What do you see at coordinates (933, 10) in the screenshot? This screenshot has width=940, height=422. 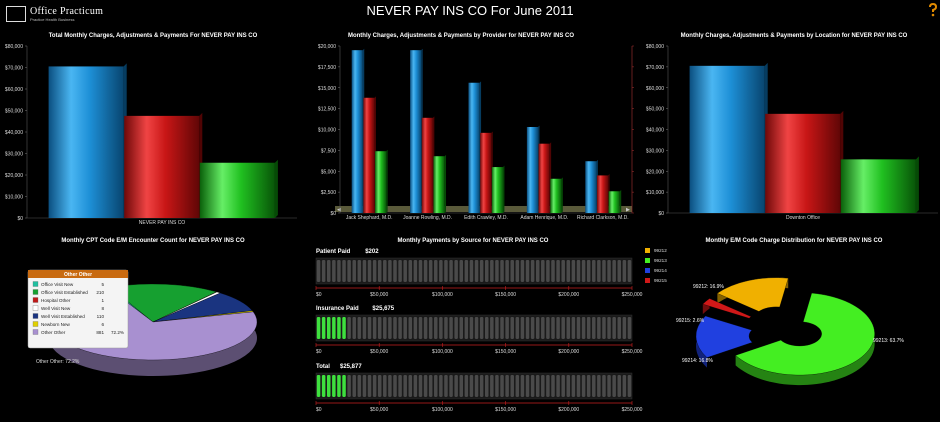 I see `help-icon` at bounding box center [933, 10].